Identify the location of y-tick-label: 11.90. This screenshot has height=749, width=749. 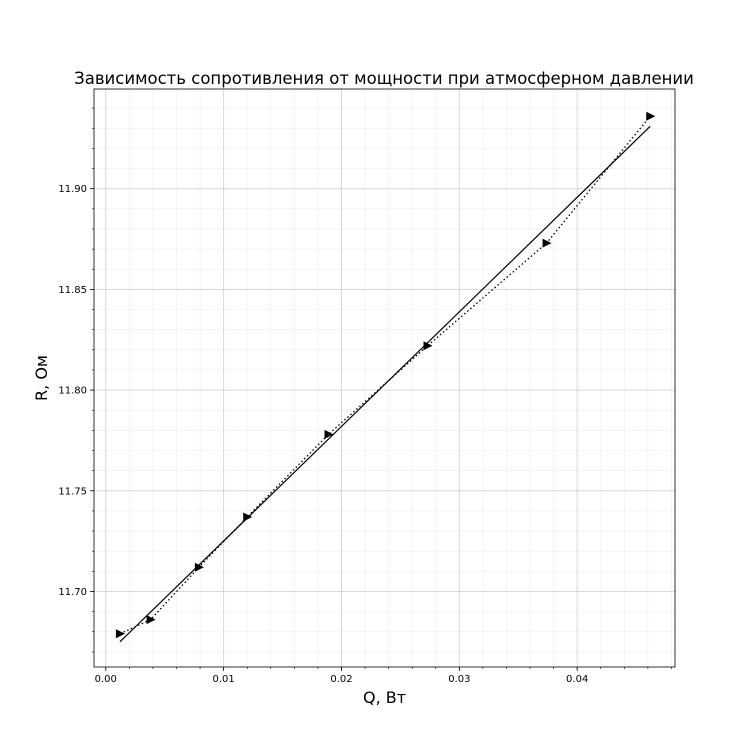
(72, 189).